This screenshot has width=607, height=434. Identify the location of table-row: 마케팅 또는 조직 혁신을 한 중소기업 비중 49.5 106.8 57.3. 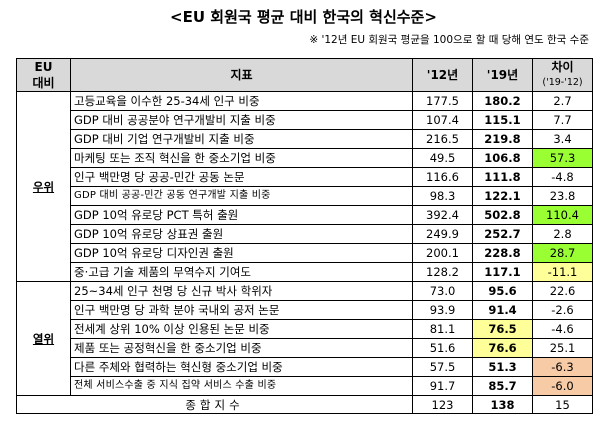
(305, 158).